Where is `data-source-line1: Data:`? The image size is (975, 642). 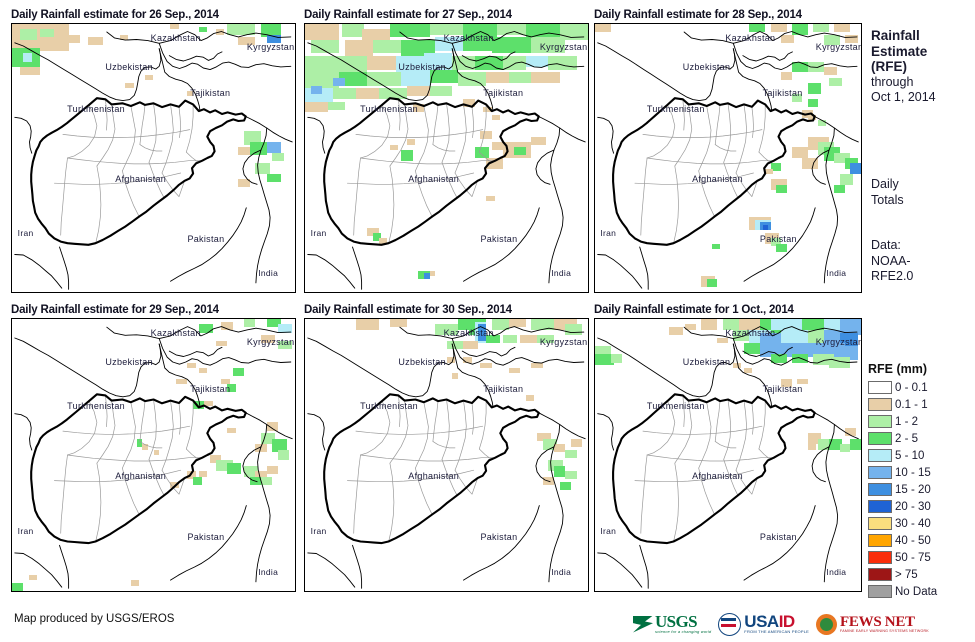
data-source-line1: Data: is located at coordinates (886, 245).